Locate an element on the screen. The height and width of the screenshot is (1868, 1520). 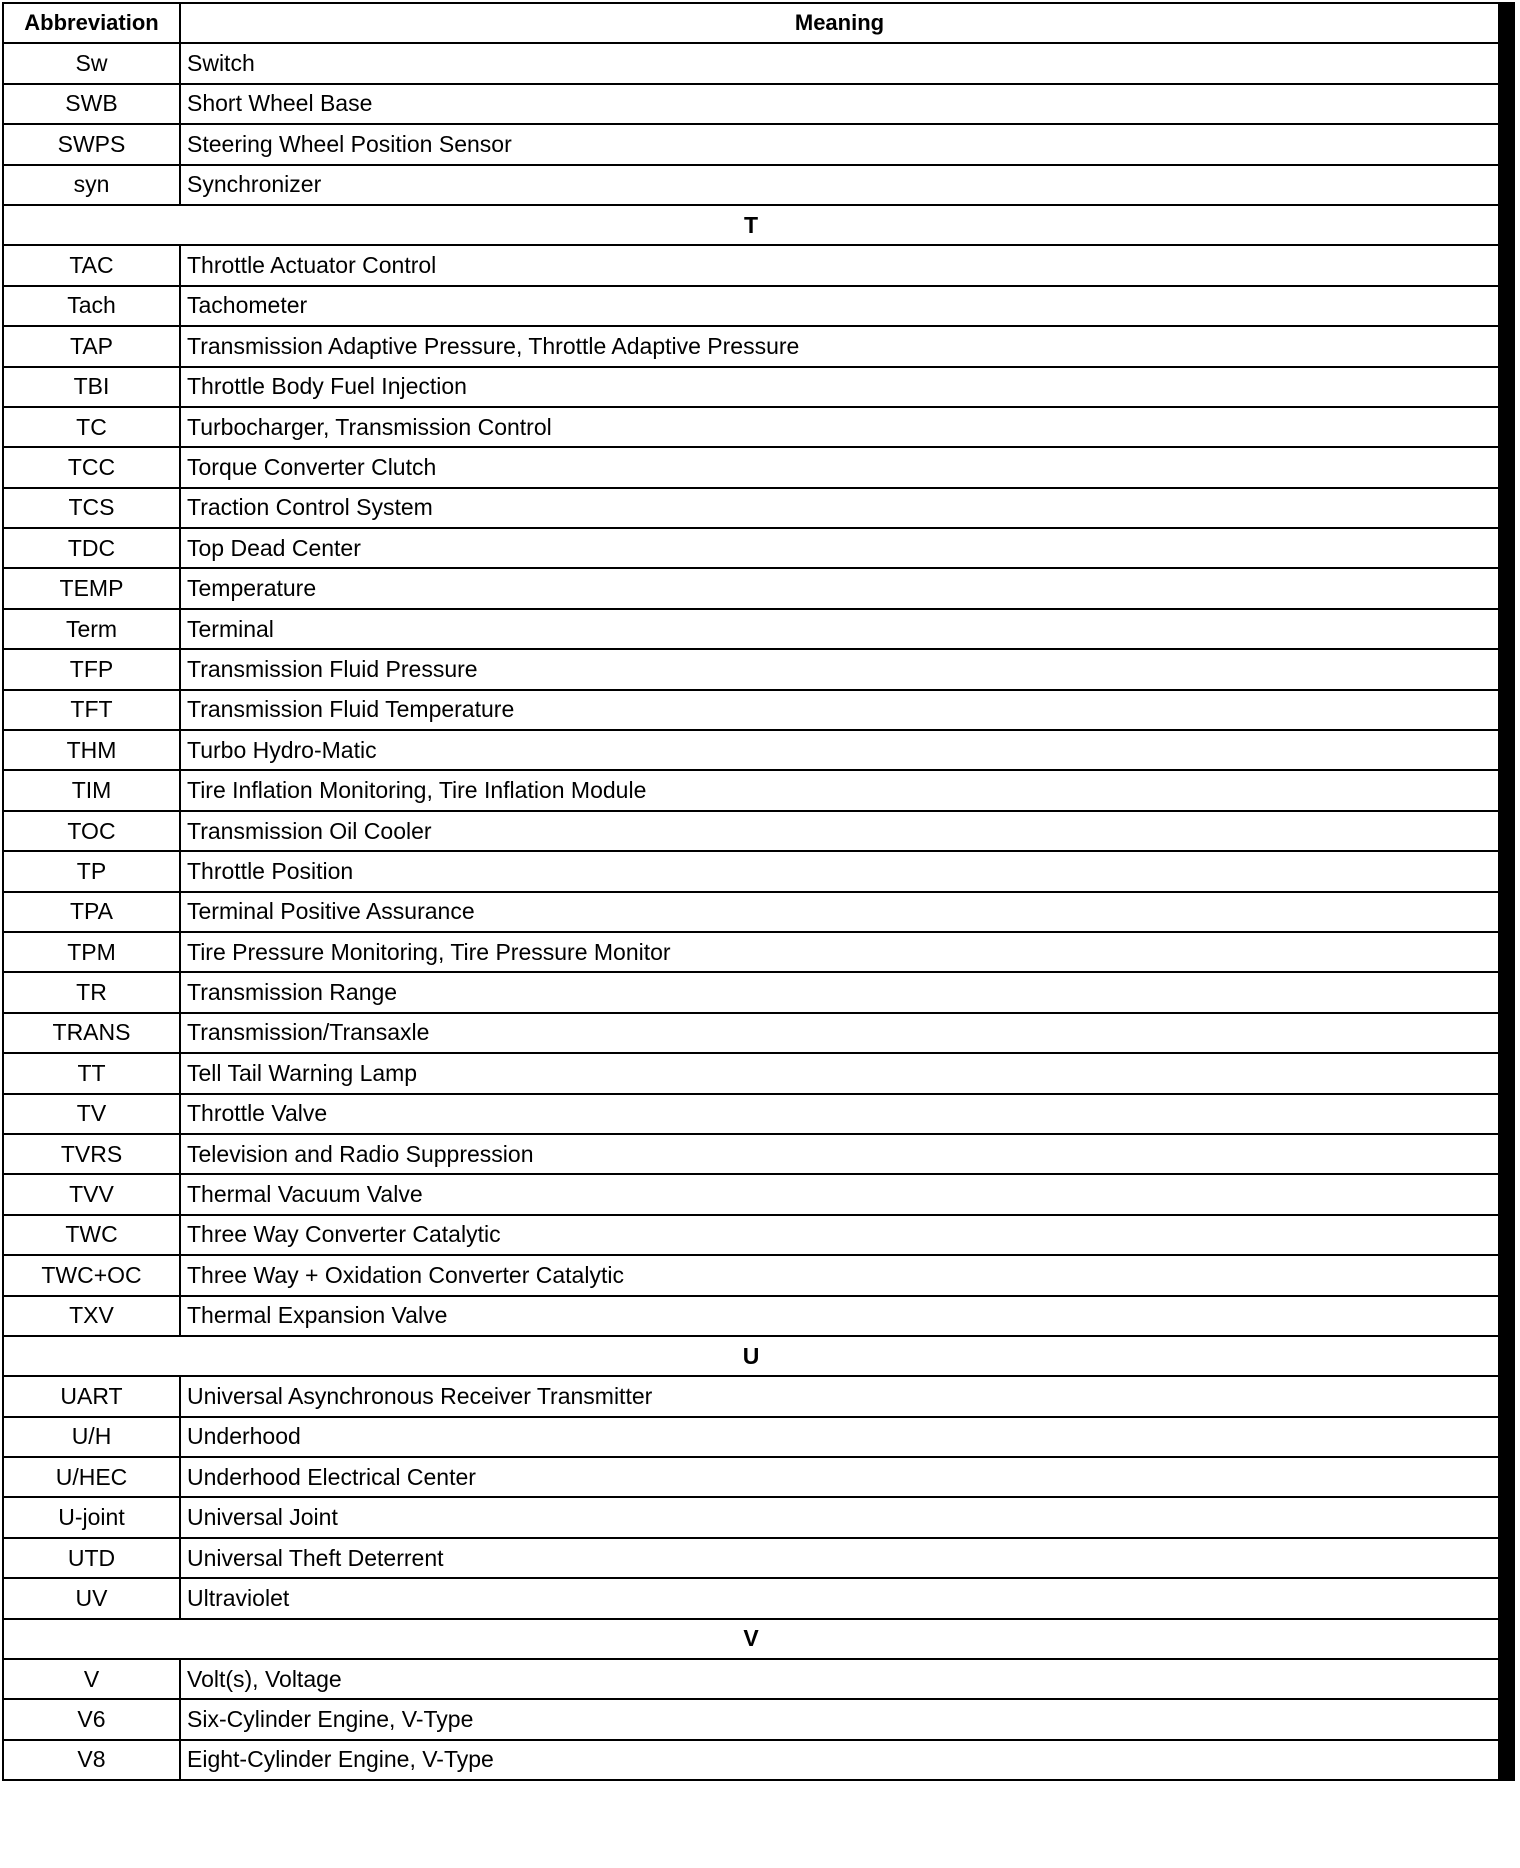
meaning-cell: Temperature is located at coordinates (839, 588).